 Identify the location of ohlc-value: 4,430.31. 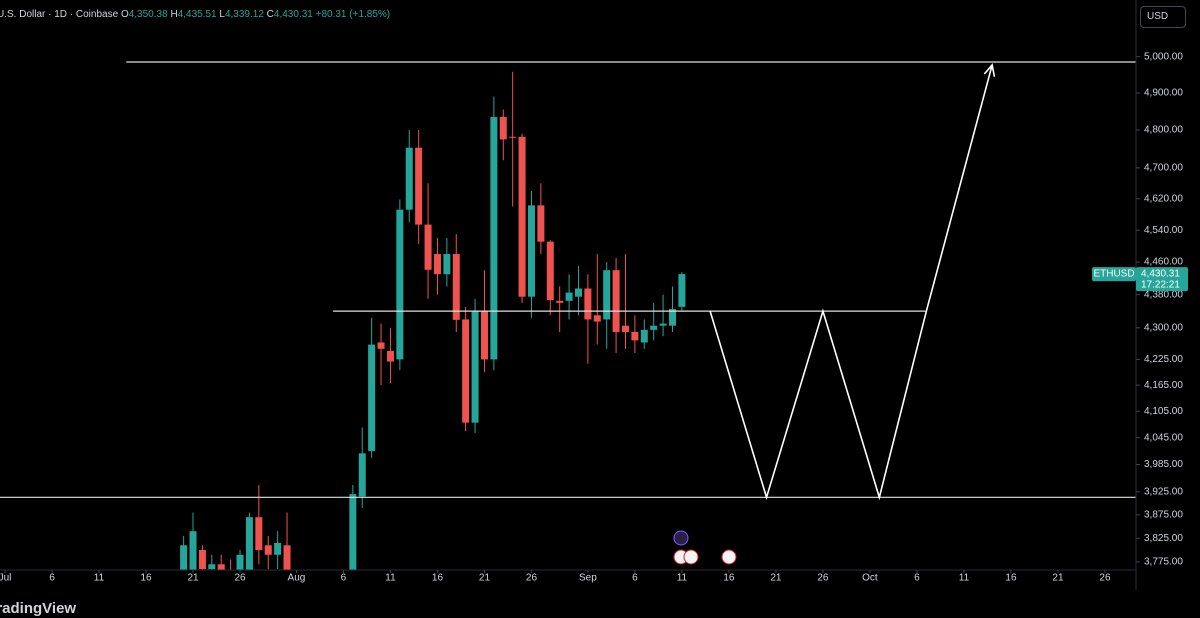
(293, 14).